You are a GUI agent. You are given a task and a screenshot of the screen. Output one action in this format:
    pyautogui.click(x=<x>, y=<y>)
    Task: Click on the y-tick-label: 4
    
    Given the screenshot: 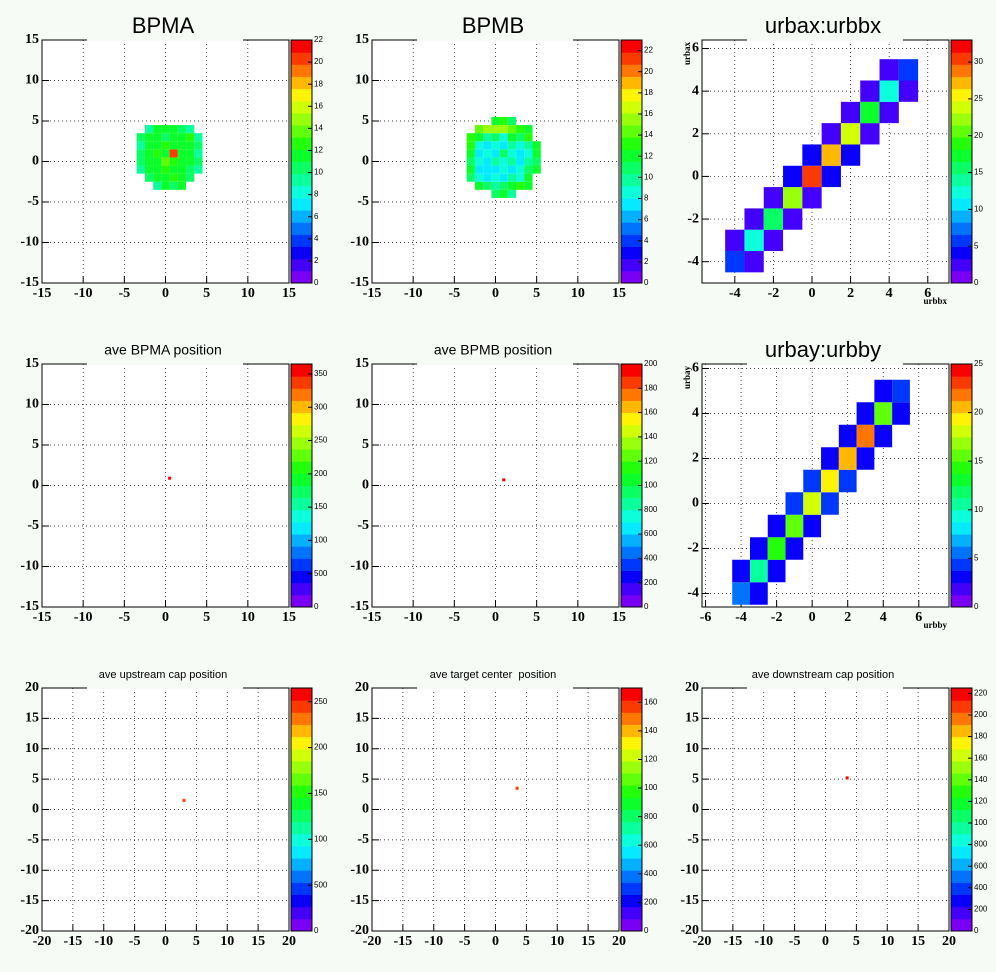 What is the action you would take?
    pyautogui.click(x=695, y=90)
    